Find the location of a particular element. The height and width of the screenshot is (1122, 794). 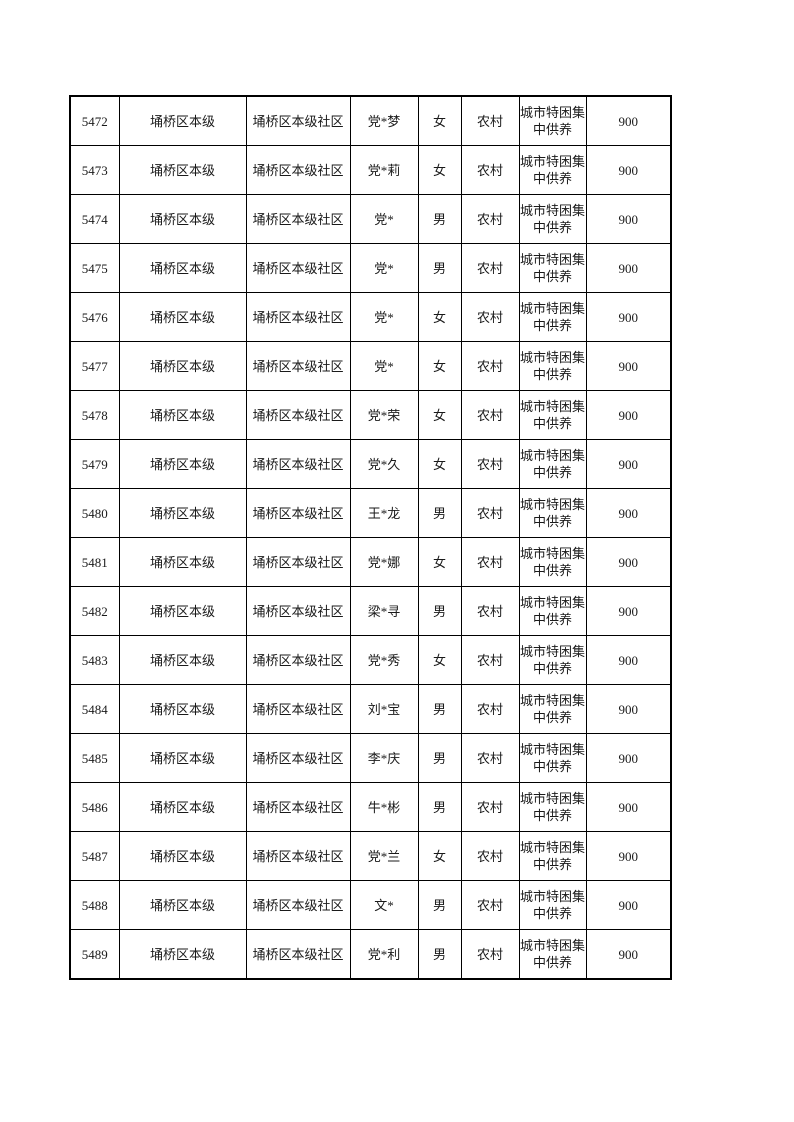

cell-seq: 5475 is located at coordinates (94, 268).